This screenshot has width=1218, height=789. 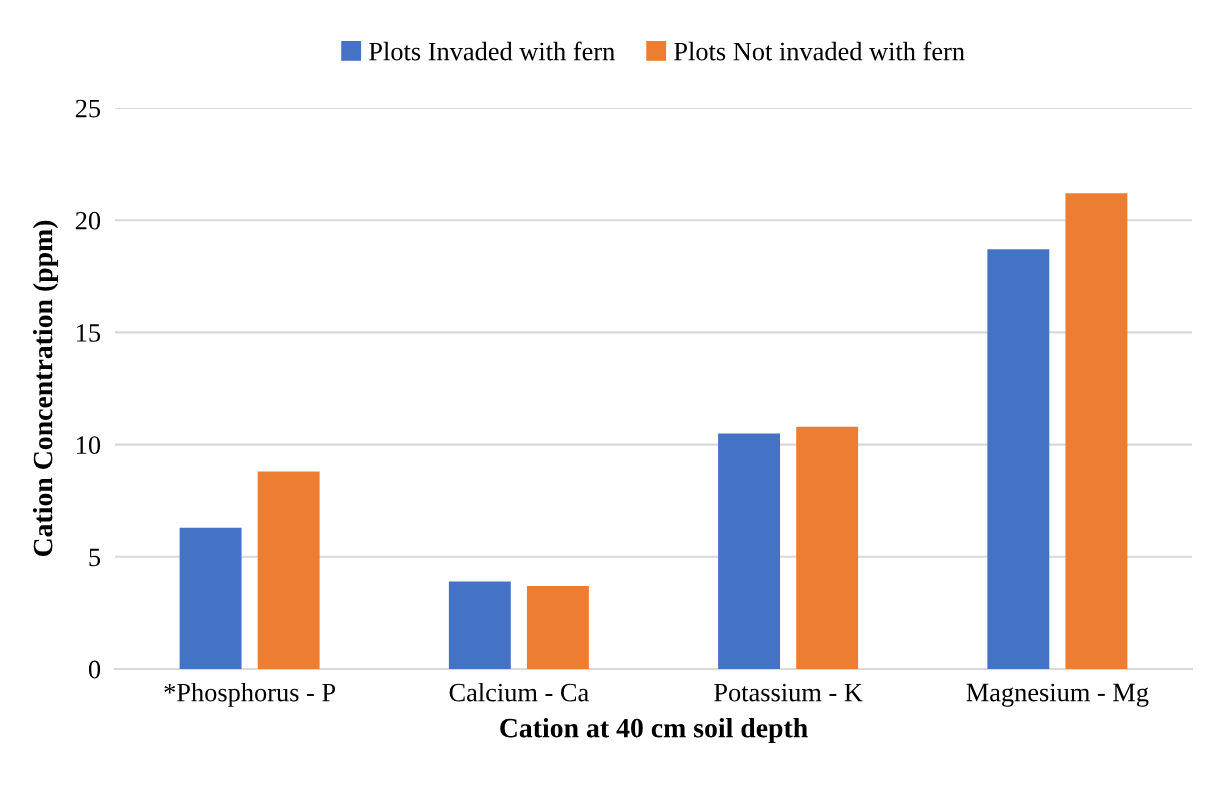 What do you see at coordinates (1057, 695) in the screenshot?
I see `x-tick-label: Magnesium - Mg` at bounding box center [1057, 695].